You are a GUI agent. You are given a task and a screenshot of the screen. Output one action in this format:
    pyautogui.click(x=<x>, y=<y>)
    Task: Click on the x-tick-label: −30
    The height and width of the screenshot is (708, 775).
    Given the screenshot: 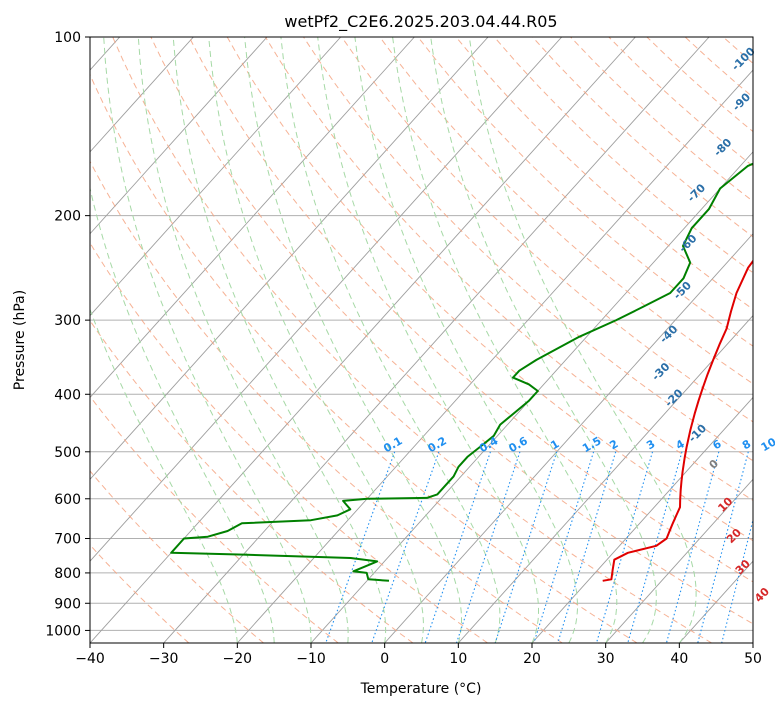 What is the action you would take?
    pyautogui.click(x=164, y=659)
    